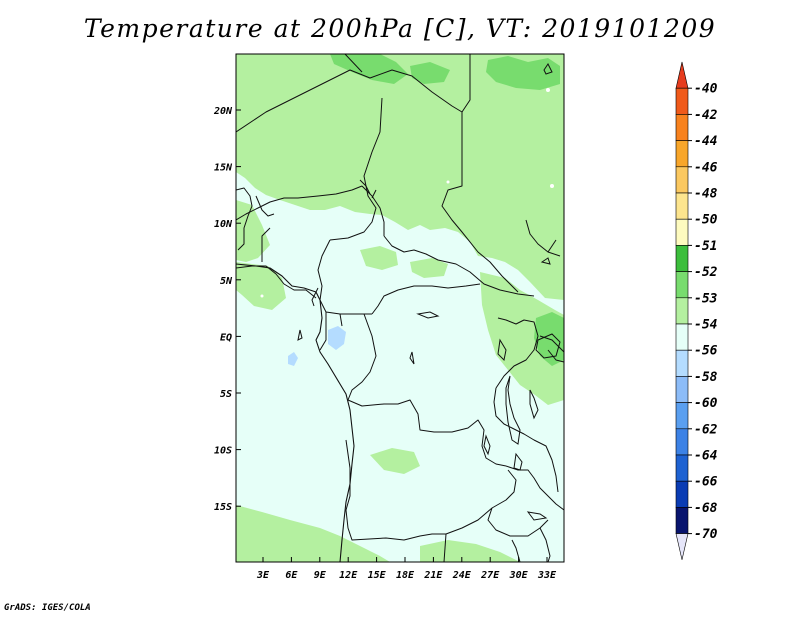 This screenshot has width=800, height=618. Describe the element at coordinates (706, 298) in the screenshot. I see `colorbar-label: -53` at that location.